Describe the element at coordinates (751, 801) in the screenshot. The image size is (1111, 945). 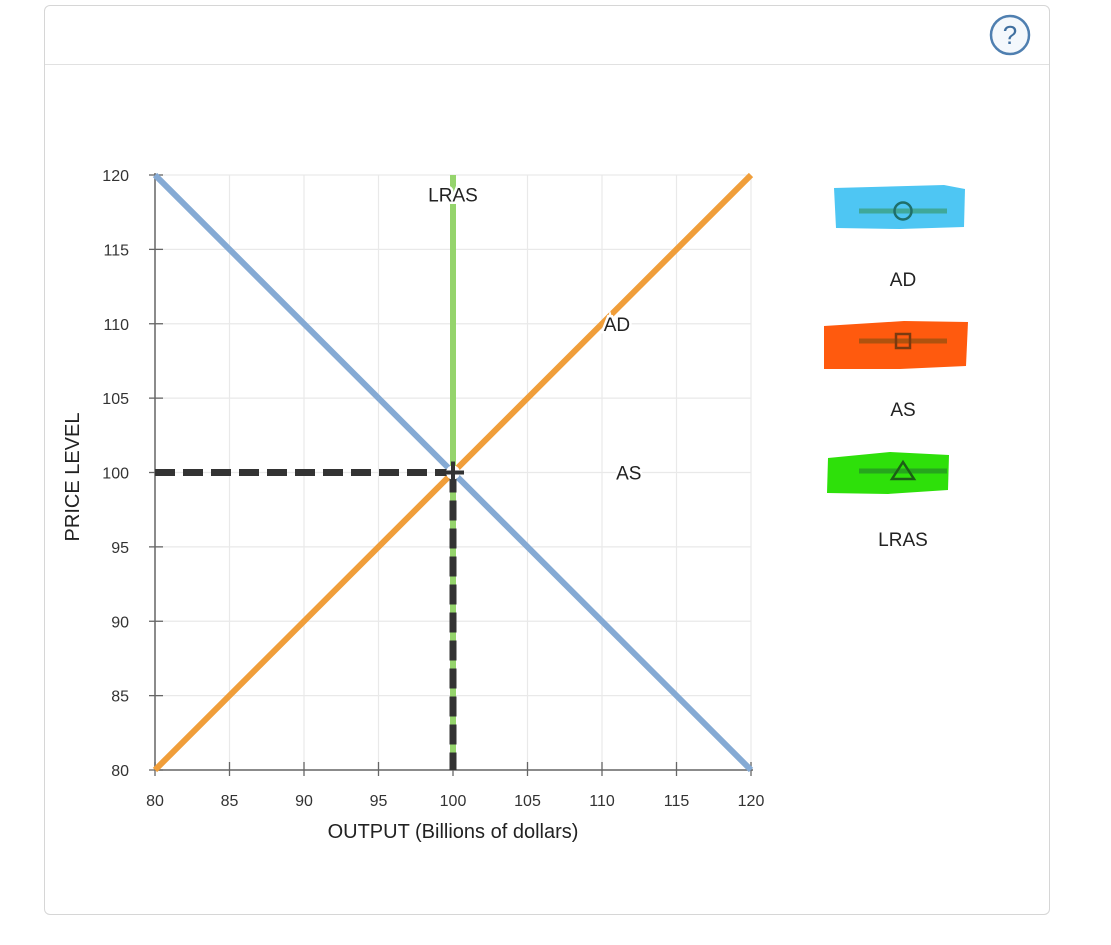
I see `x-tick-label: 120` at that location.